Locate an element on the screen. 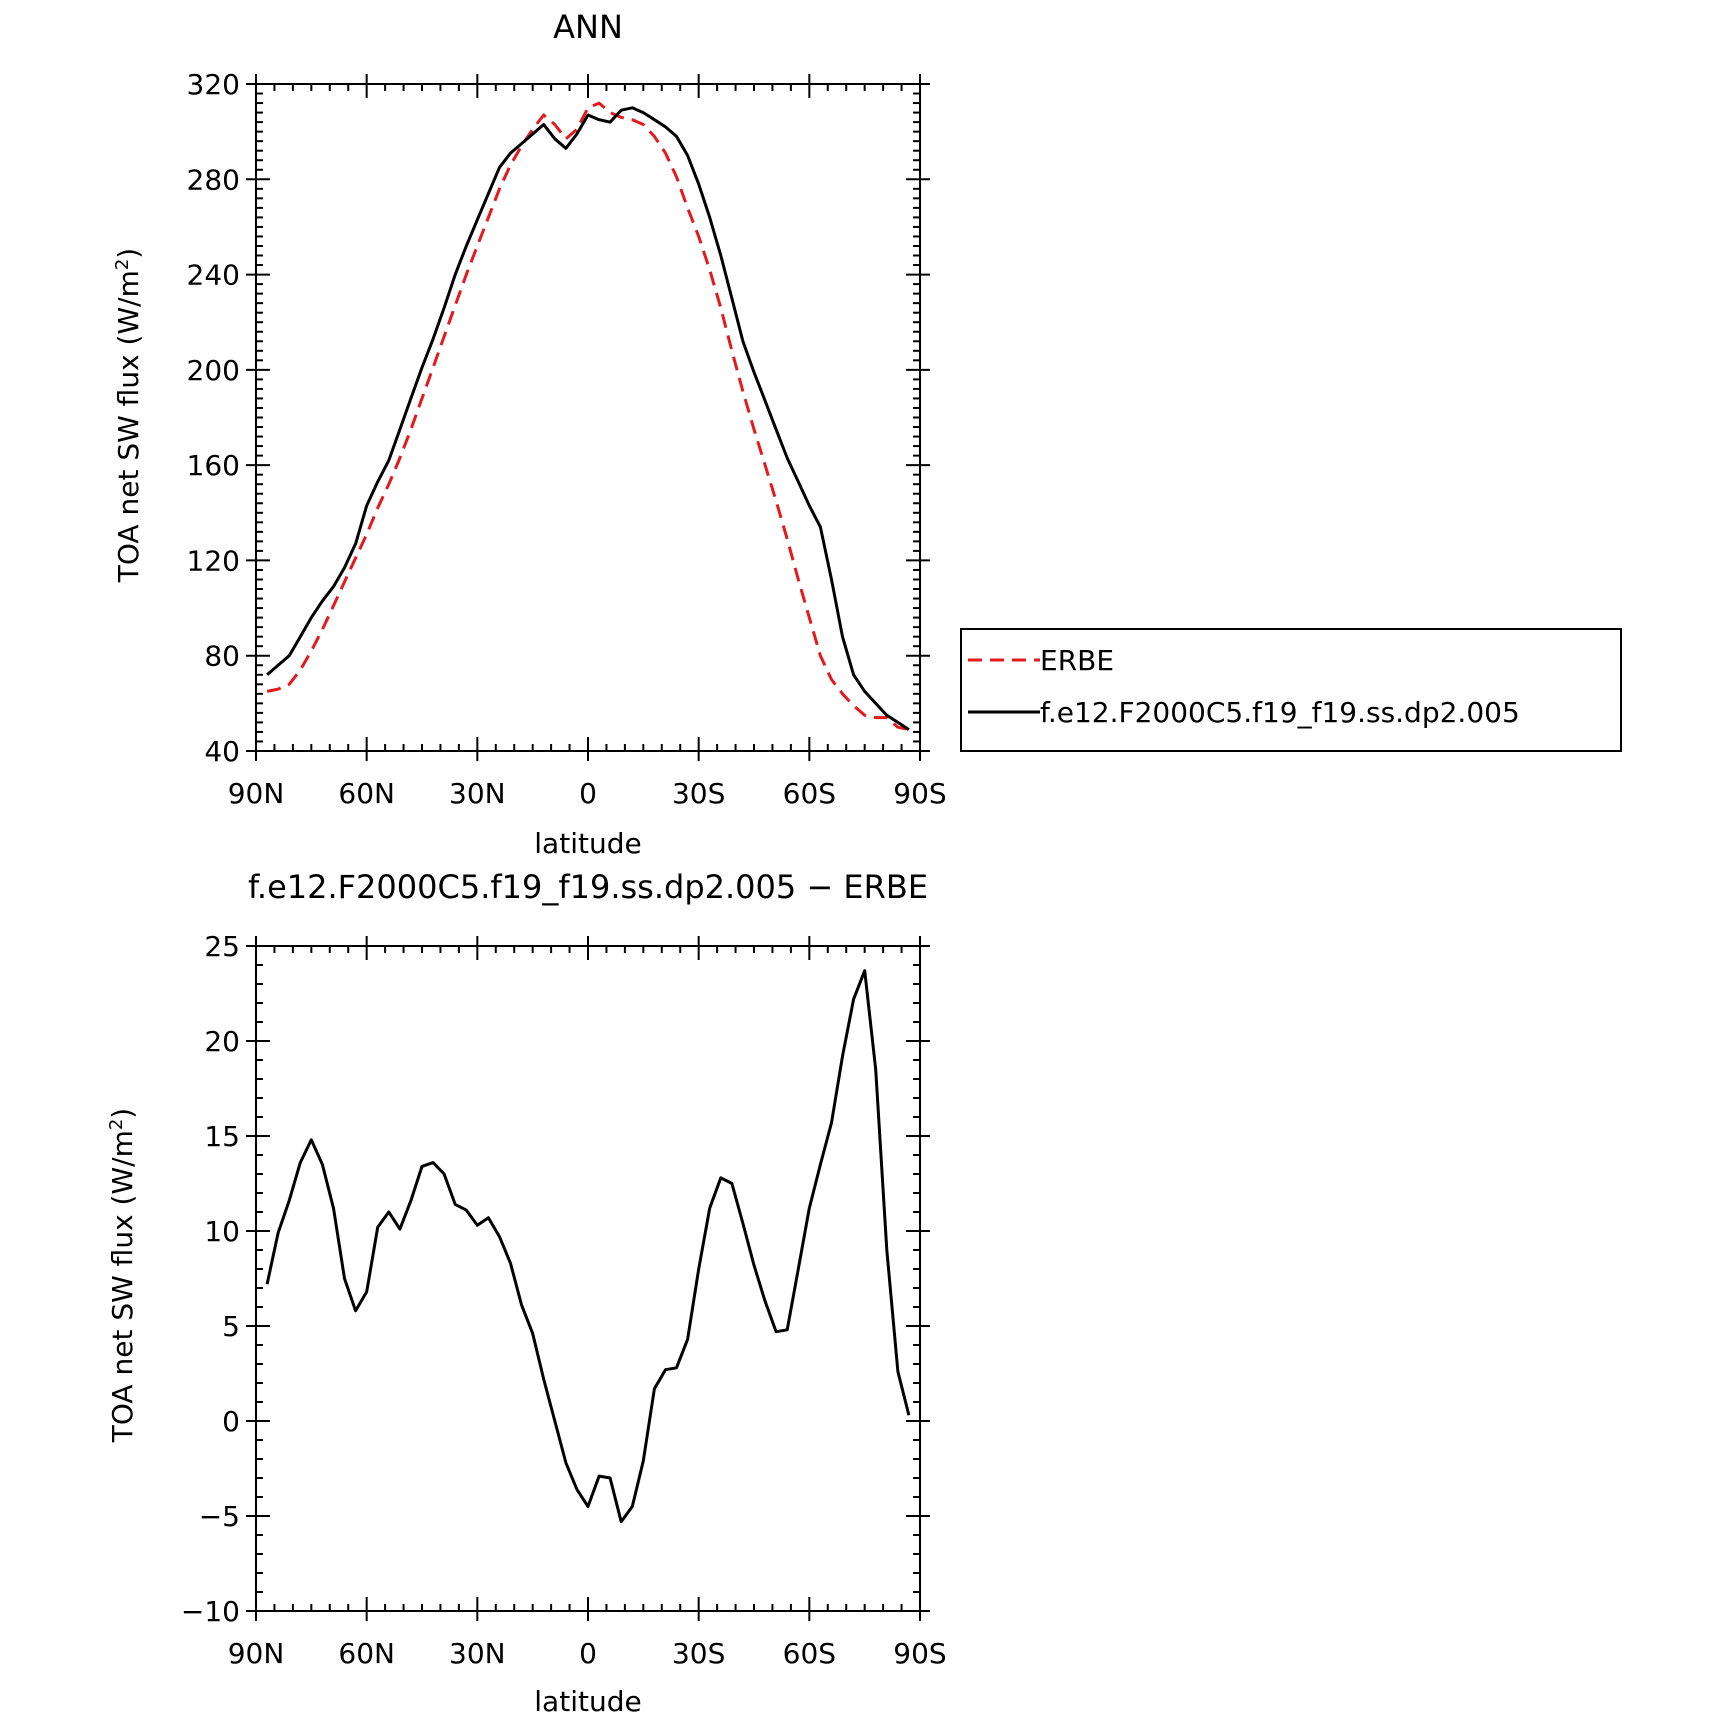 The width and height of the screenshot is (1710, 1713). top-x-tick-label: 30N is located at coordinates (477, 793).